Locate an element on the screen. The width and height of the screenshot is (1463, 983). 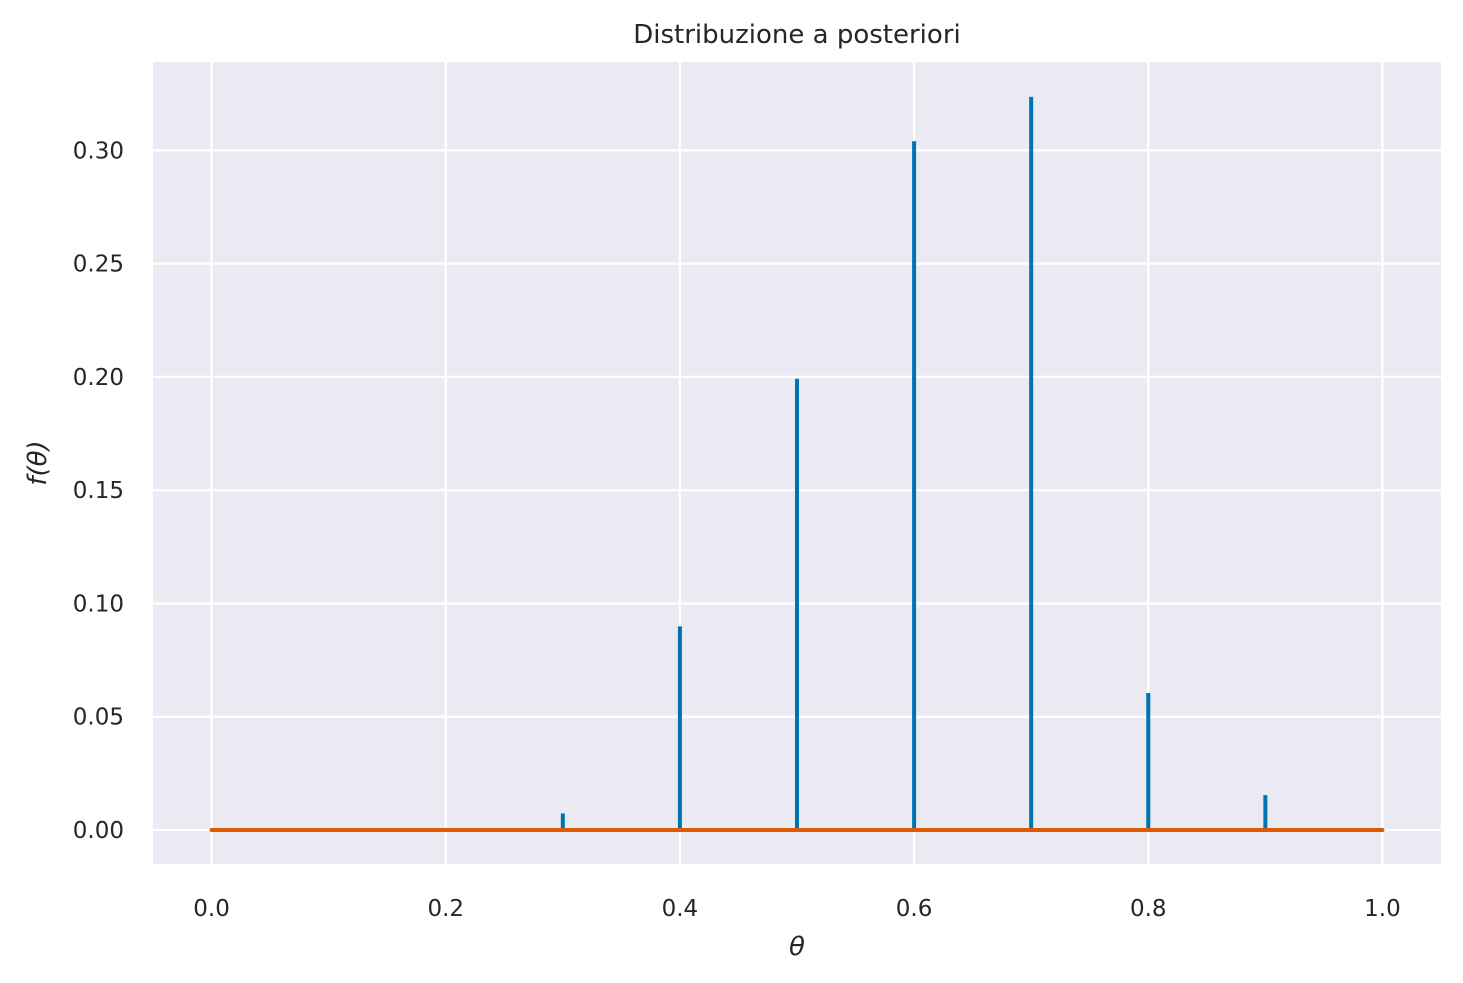
x-tick-label: 0.2 is located at coordinates (445, 909).